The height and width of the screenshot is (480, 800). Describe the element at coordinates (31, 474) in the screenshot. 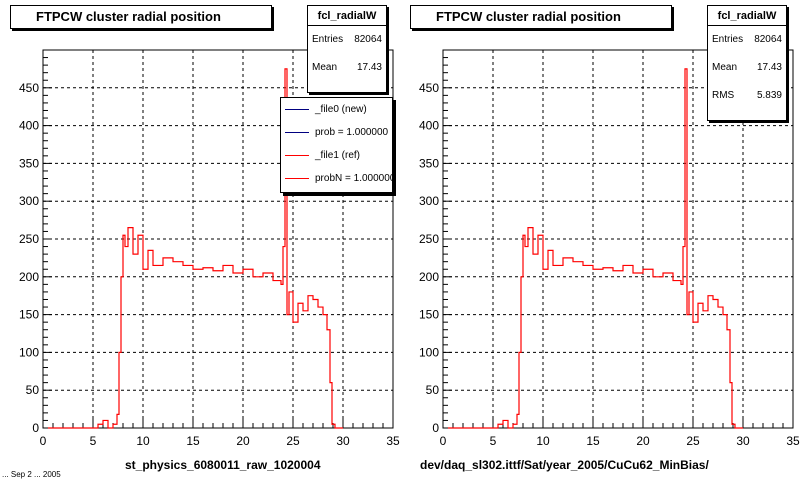

I see `footer-timestamp: ... Sep 2 ... 2005` at that location.